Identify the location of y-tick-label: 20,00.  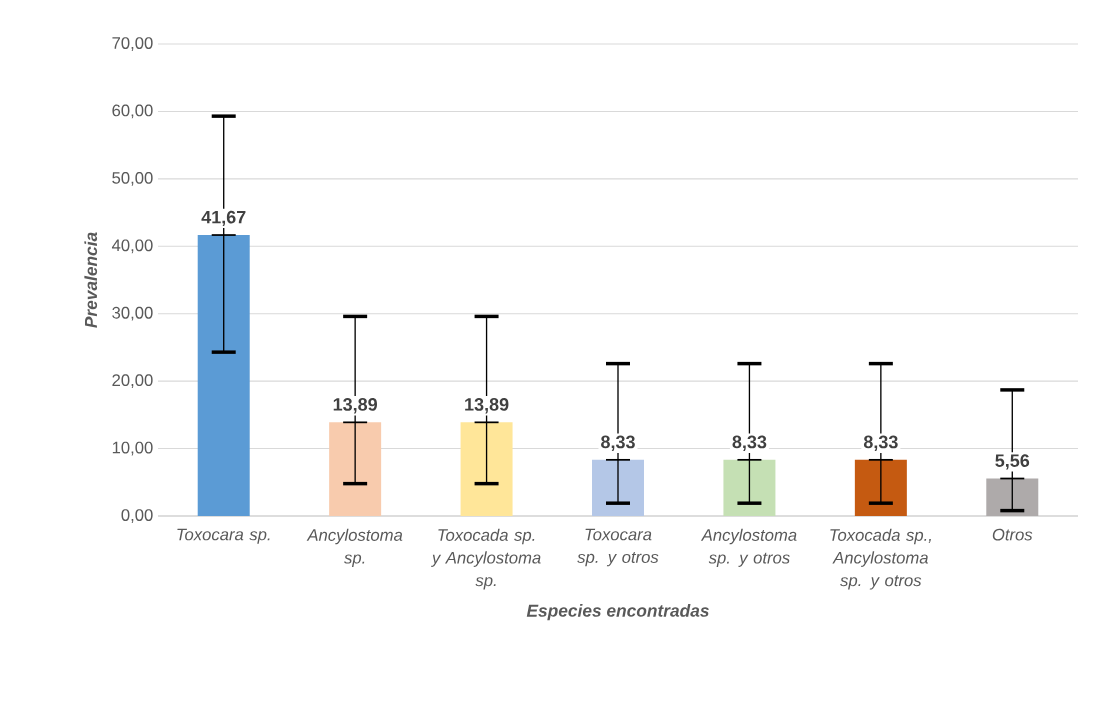
(132, 381).